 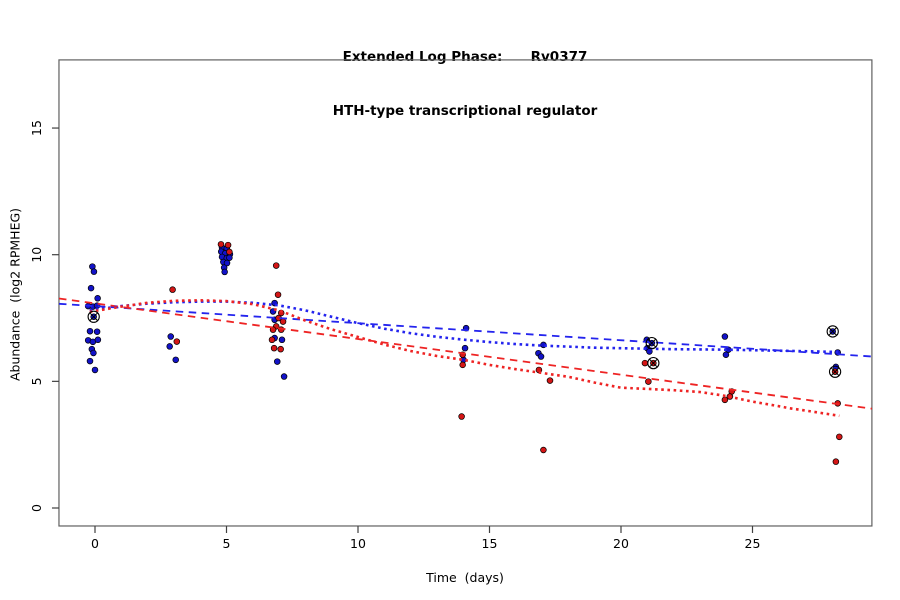 What do you see at coordinates (36, 508) in the screenshot?
I see `y-tick-label: 0` at bounding box center [36, 508].